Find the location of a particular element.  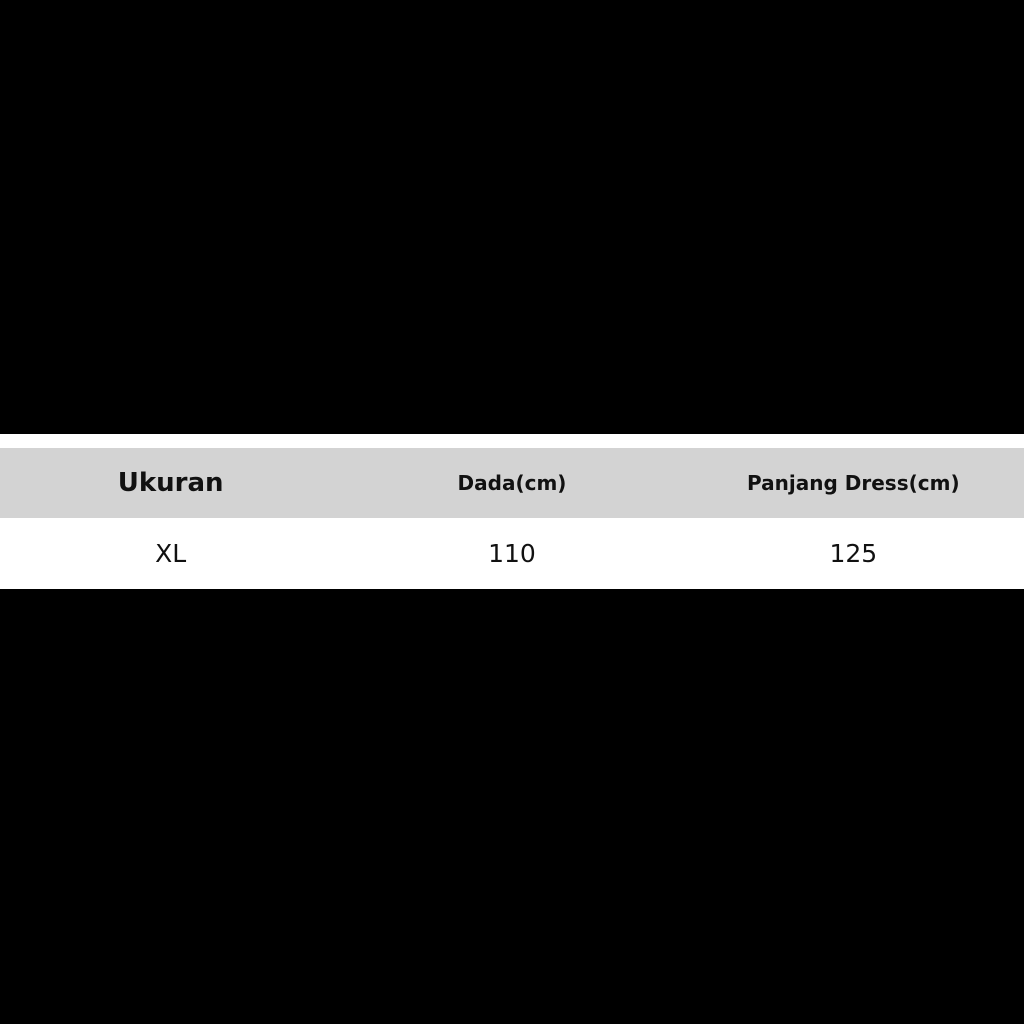

header-dress-length: Panjang Dress(cm) is located at coordinates (853, 483).